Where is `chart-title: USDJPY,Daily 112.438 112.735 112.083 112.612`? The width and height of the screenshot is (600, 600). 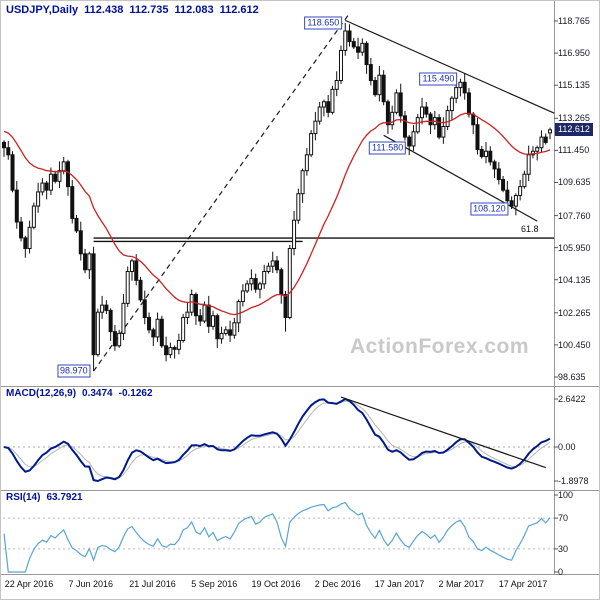
chart-title: USDJPY,Daily 112.438 112.735 112.083 112.612 is located at coordinates (135, 10).